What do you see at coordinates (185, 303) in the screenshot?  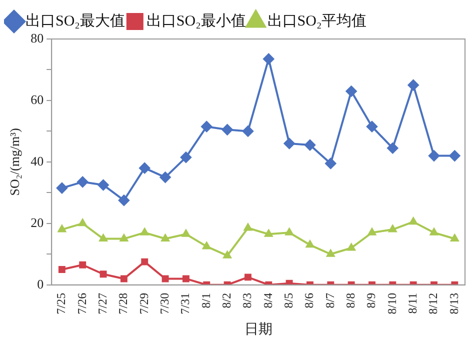 I see `x-tick-label: 7/31` at bounding box center [185, 303].